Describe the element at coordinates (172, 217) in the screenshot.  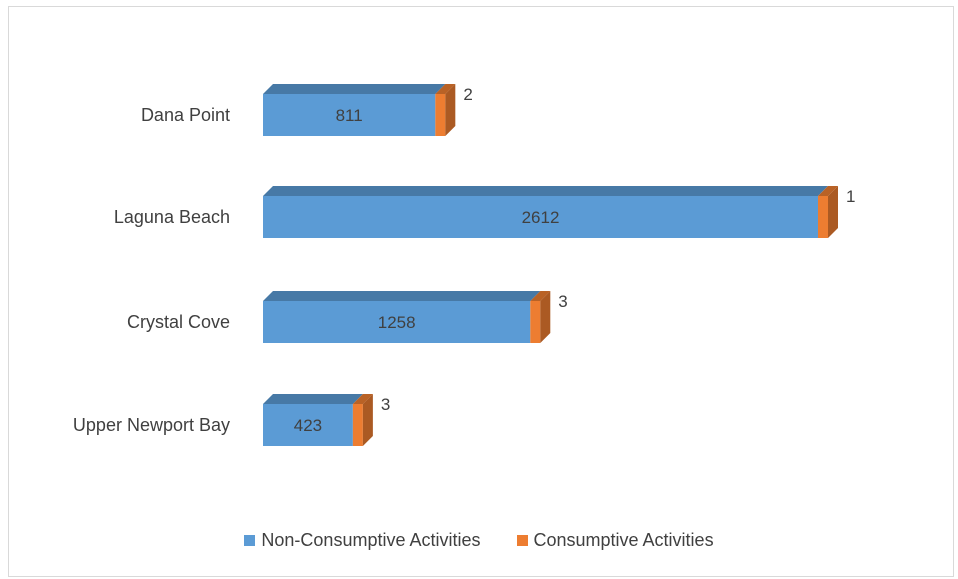
I see `category-label-laguna-beach: Laguna Beach` at that location.